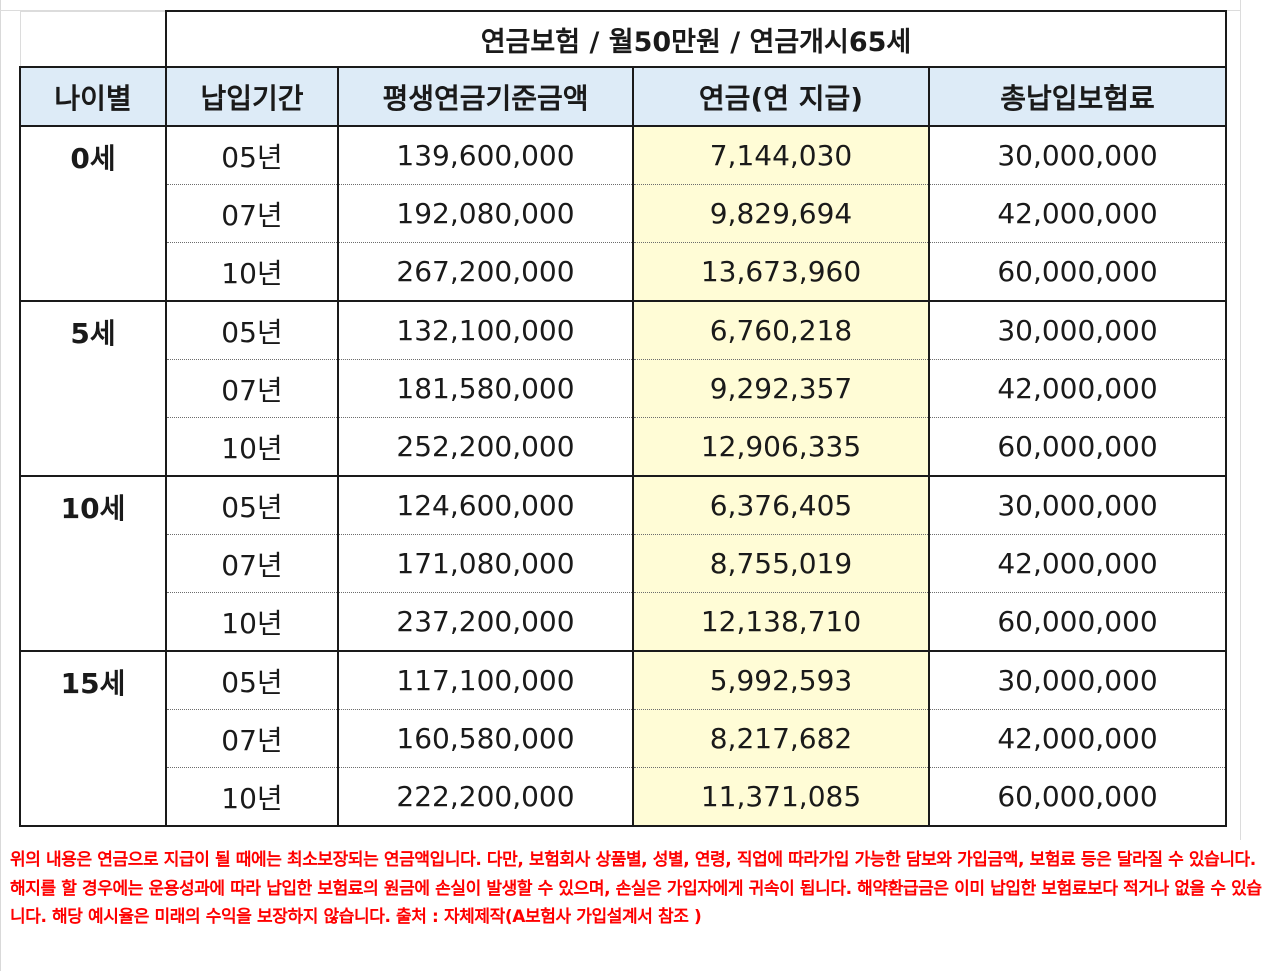 This screenshot has height=971, width=1280. I want to click on table-row: 07년 160,580,000 8,217,682 42,000,000, so click(623, 738).